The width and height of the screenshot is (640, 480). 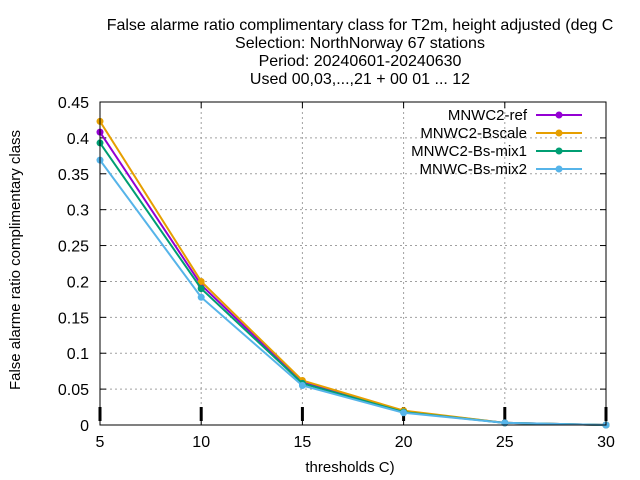 What do you see at coordinates (488, 115) in the screenshot?
I see `legend-label: MNWC2-ref` at bounding box center [488, 115].